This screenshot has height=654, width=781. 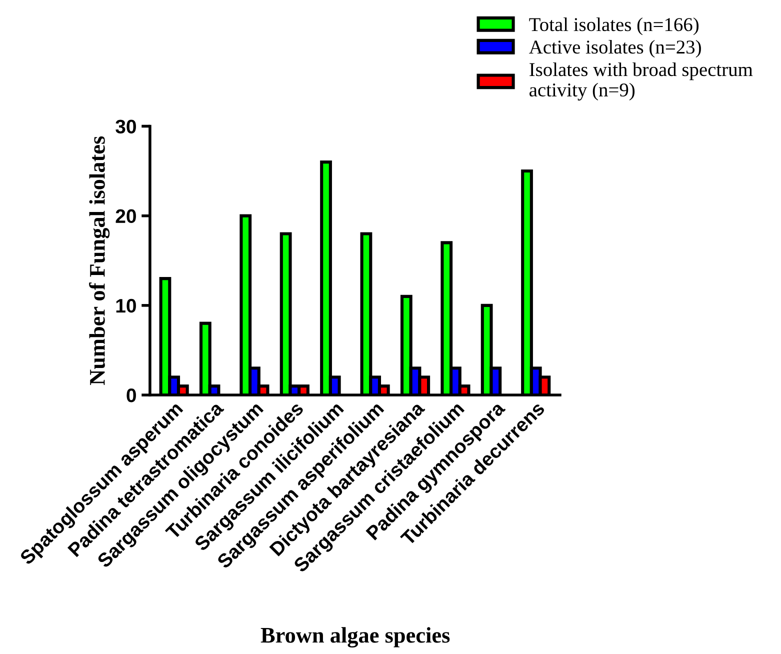 What do you see at coordinates (614, 27) in the screenshot?
I see `legend-label: Total isolates (n=166)` at bounding box center [614, 27].